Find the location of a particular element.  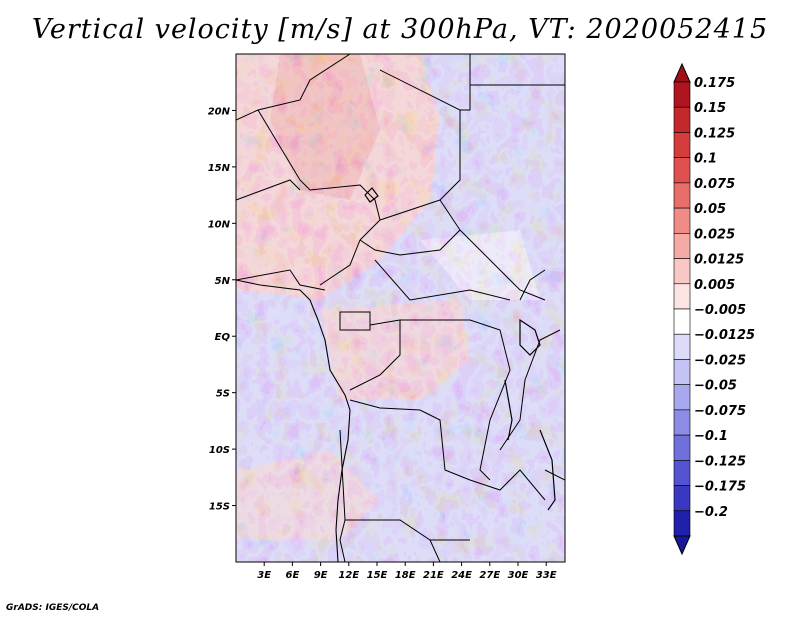

colorbar-label: 0.0125 is located at coordinates (719, 260).